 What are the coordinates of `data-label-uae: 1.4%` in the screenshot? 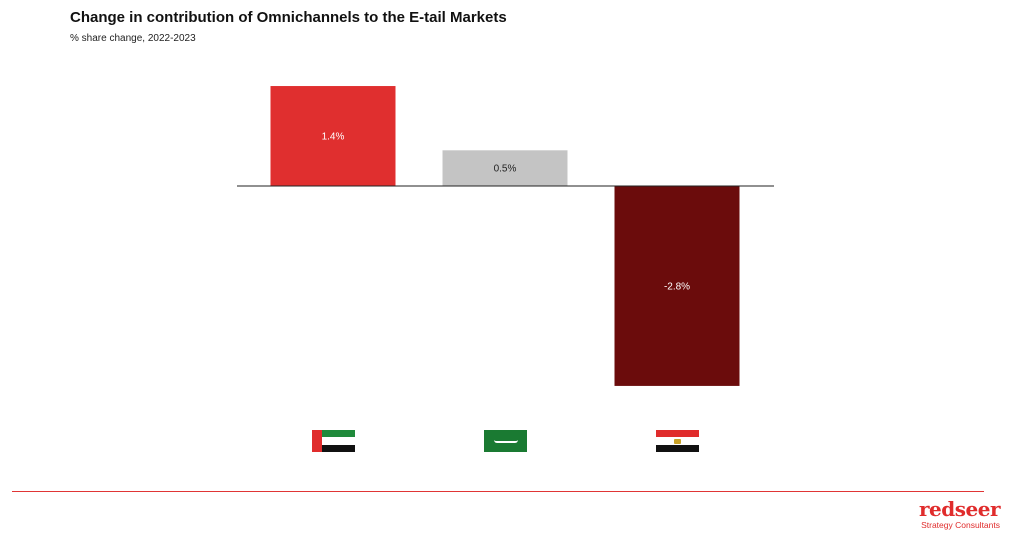 It's located at (333, 137).